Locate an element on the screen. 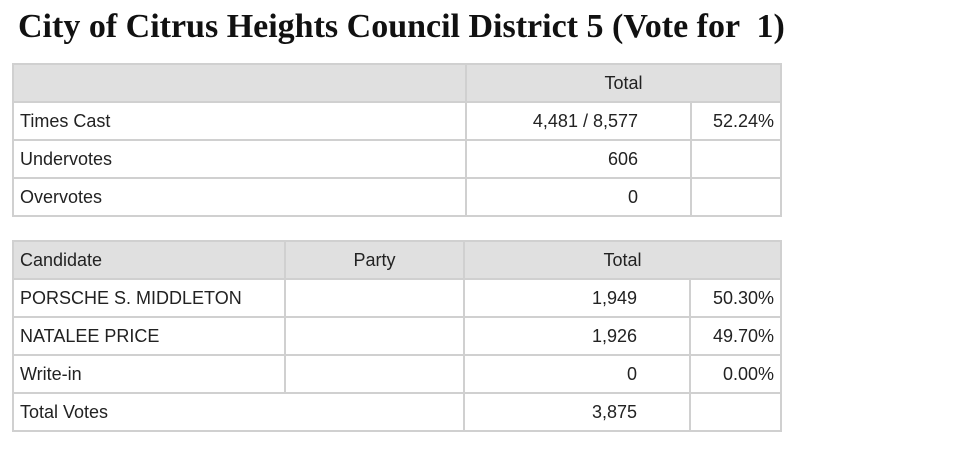  cell: 1,926 is located at coordinates (577, 336).